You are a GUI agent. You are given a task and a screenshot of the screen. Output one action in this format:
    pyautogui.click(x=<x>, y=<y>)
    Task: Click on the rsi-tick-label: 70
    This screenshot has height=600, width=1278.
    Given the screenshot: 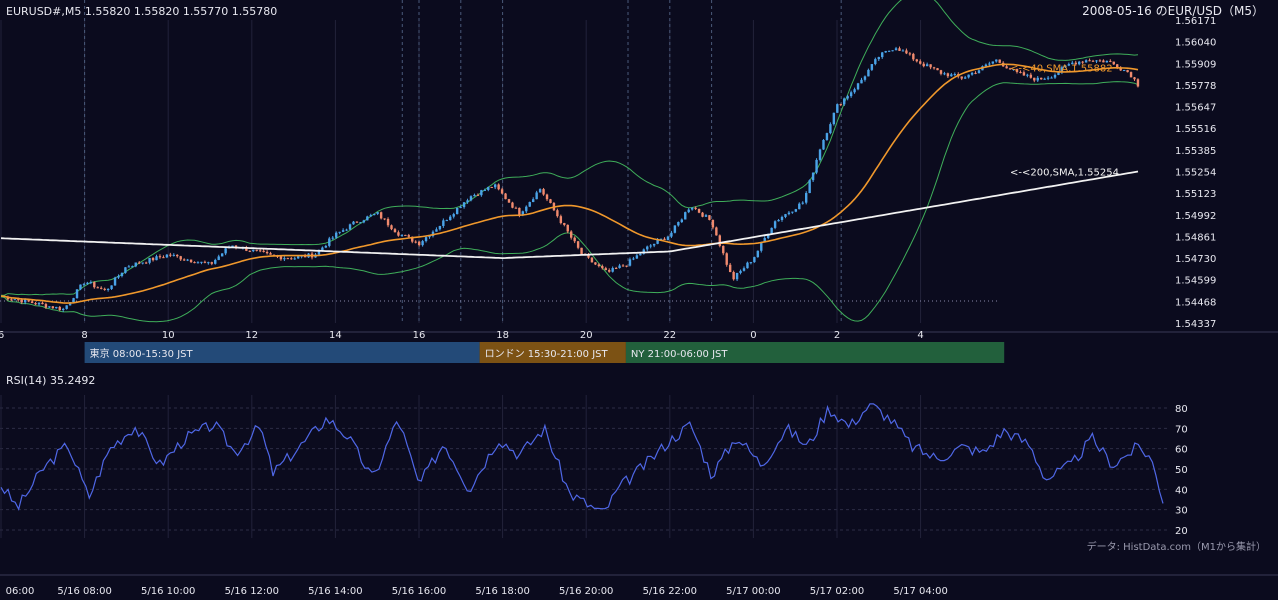 What is the action you would take?
    pyautogui.click(x=1181, y=429)
    